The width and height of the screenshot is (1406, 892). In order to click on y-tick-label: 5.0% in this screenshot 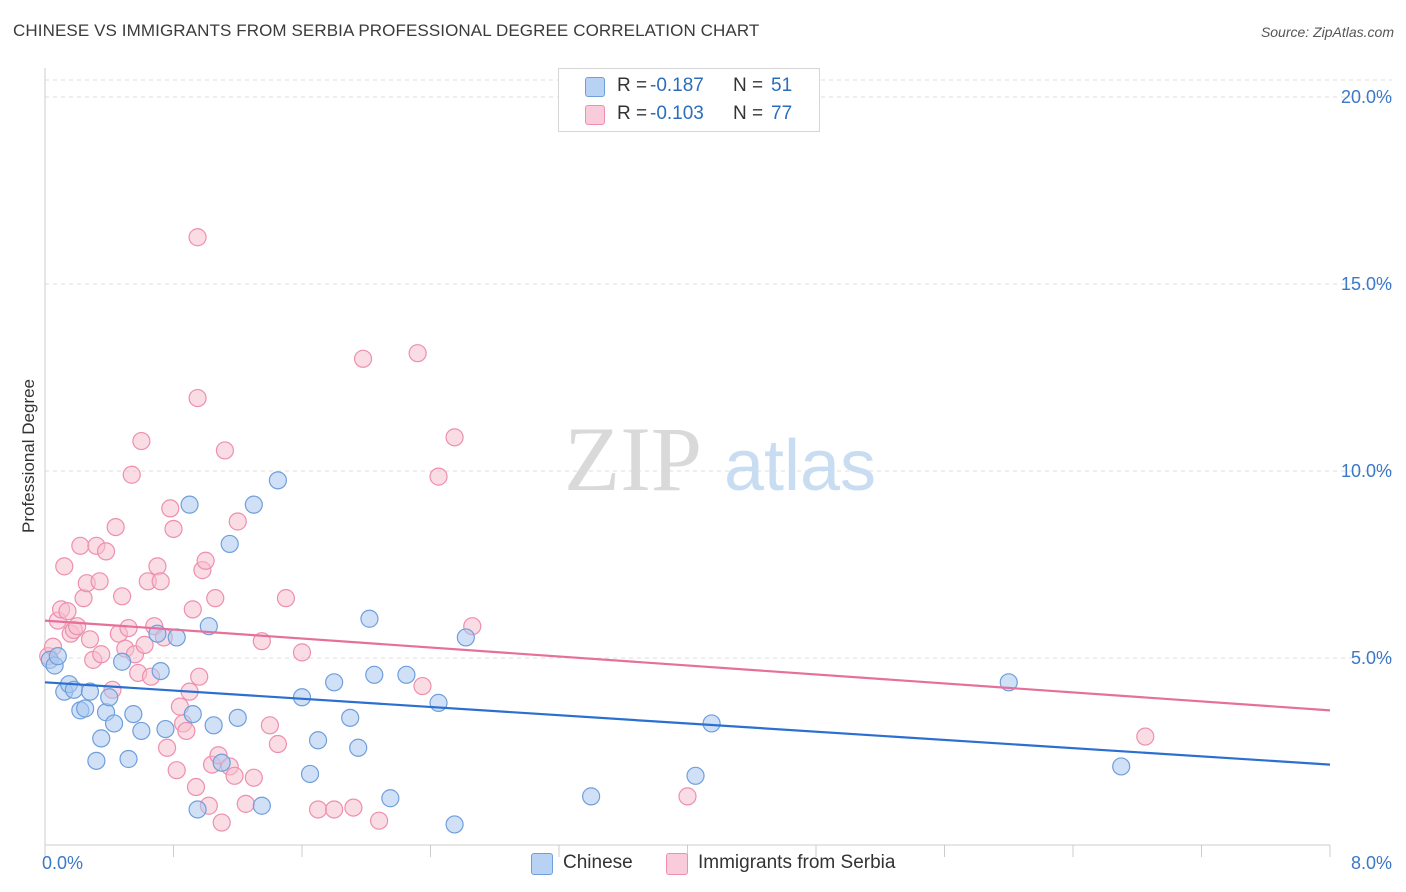, I will do `click(1371, 658)`.